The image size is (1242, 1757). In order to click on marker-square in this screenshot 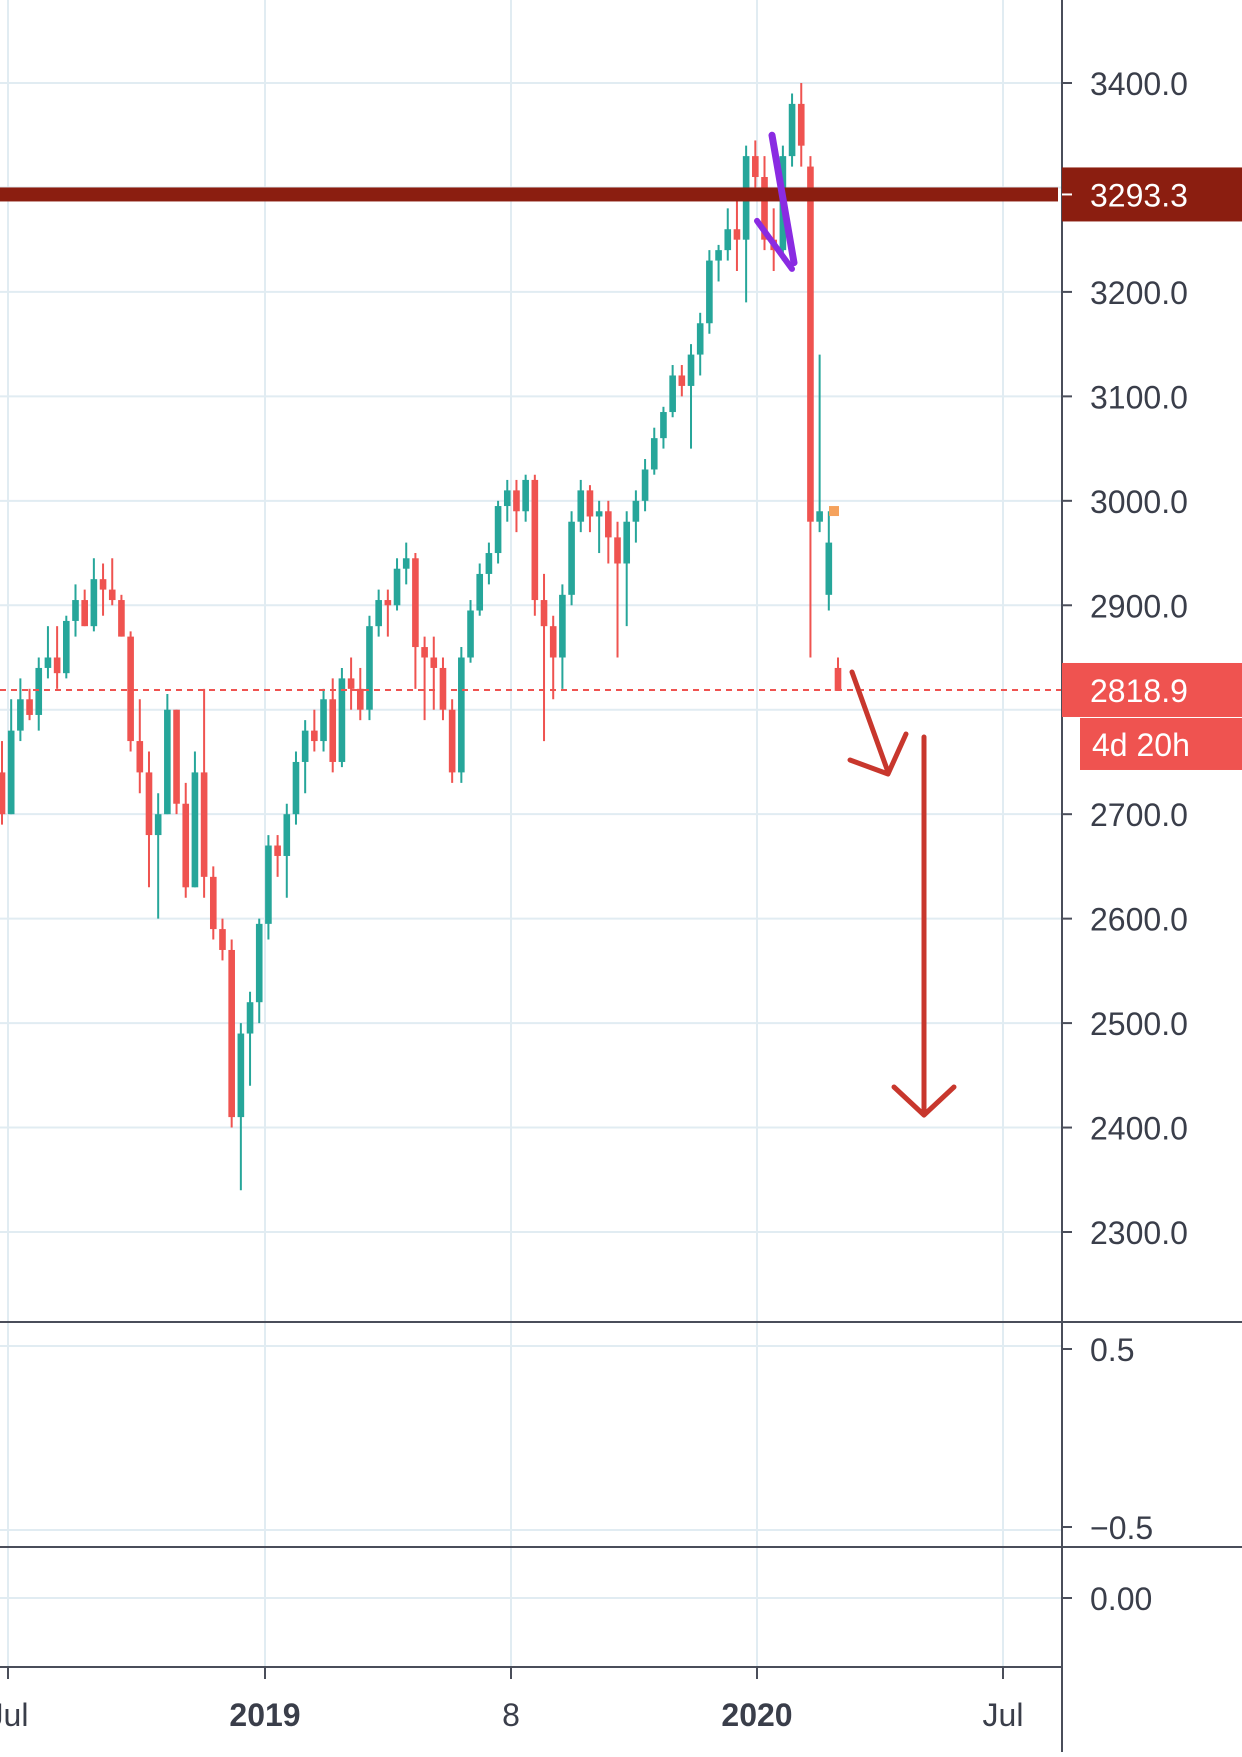, I will do `click(834, 511)`.